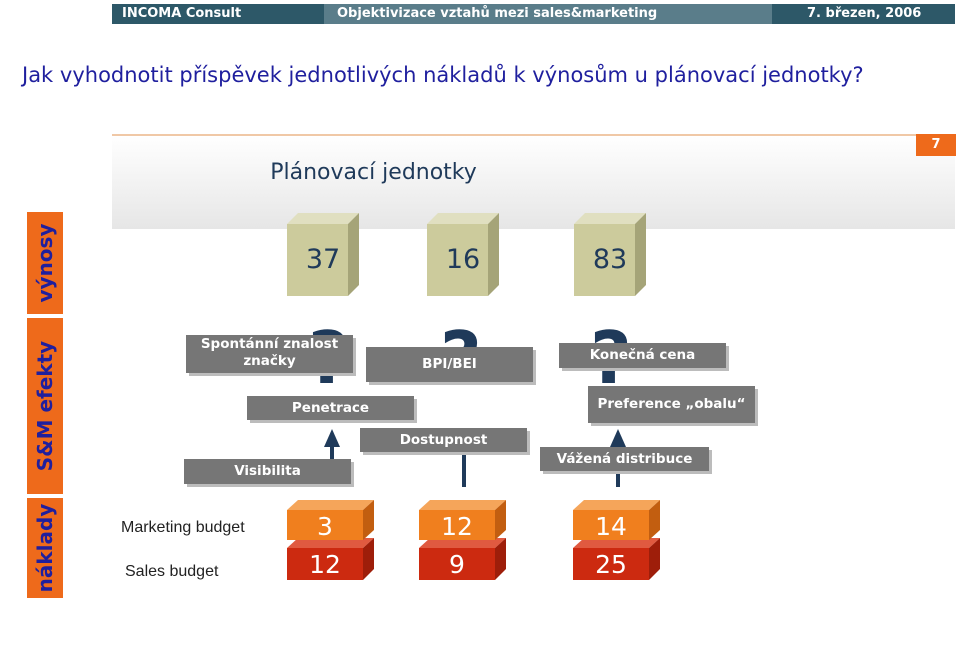  Describe the element at coordinates (611, 564) in the screenshot. I see `sales-value-3: 25` at that location.